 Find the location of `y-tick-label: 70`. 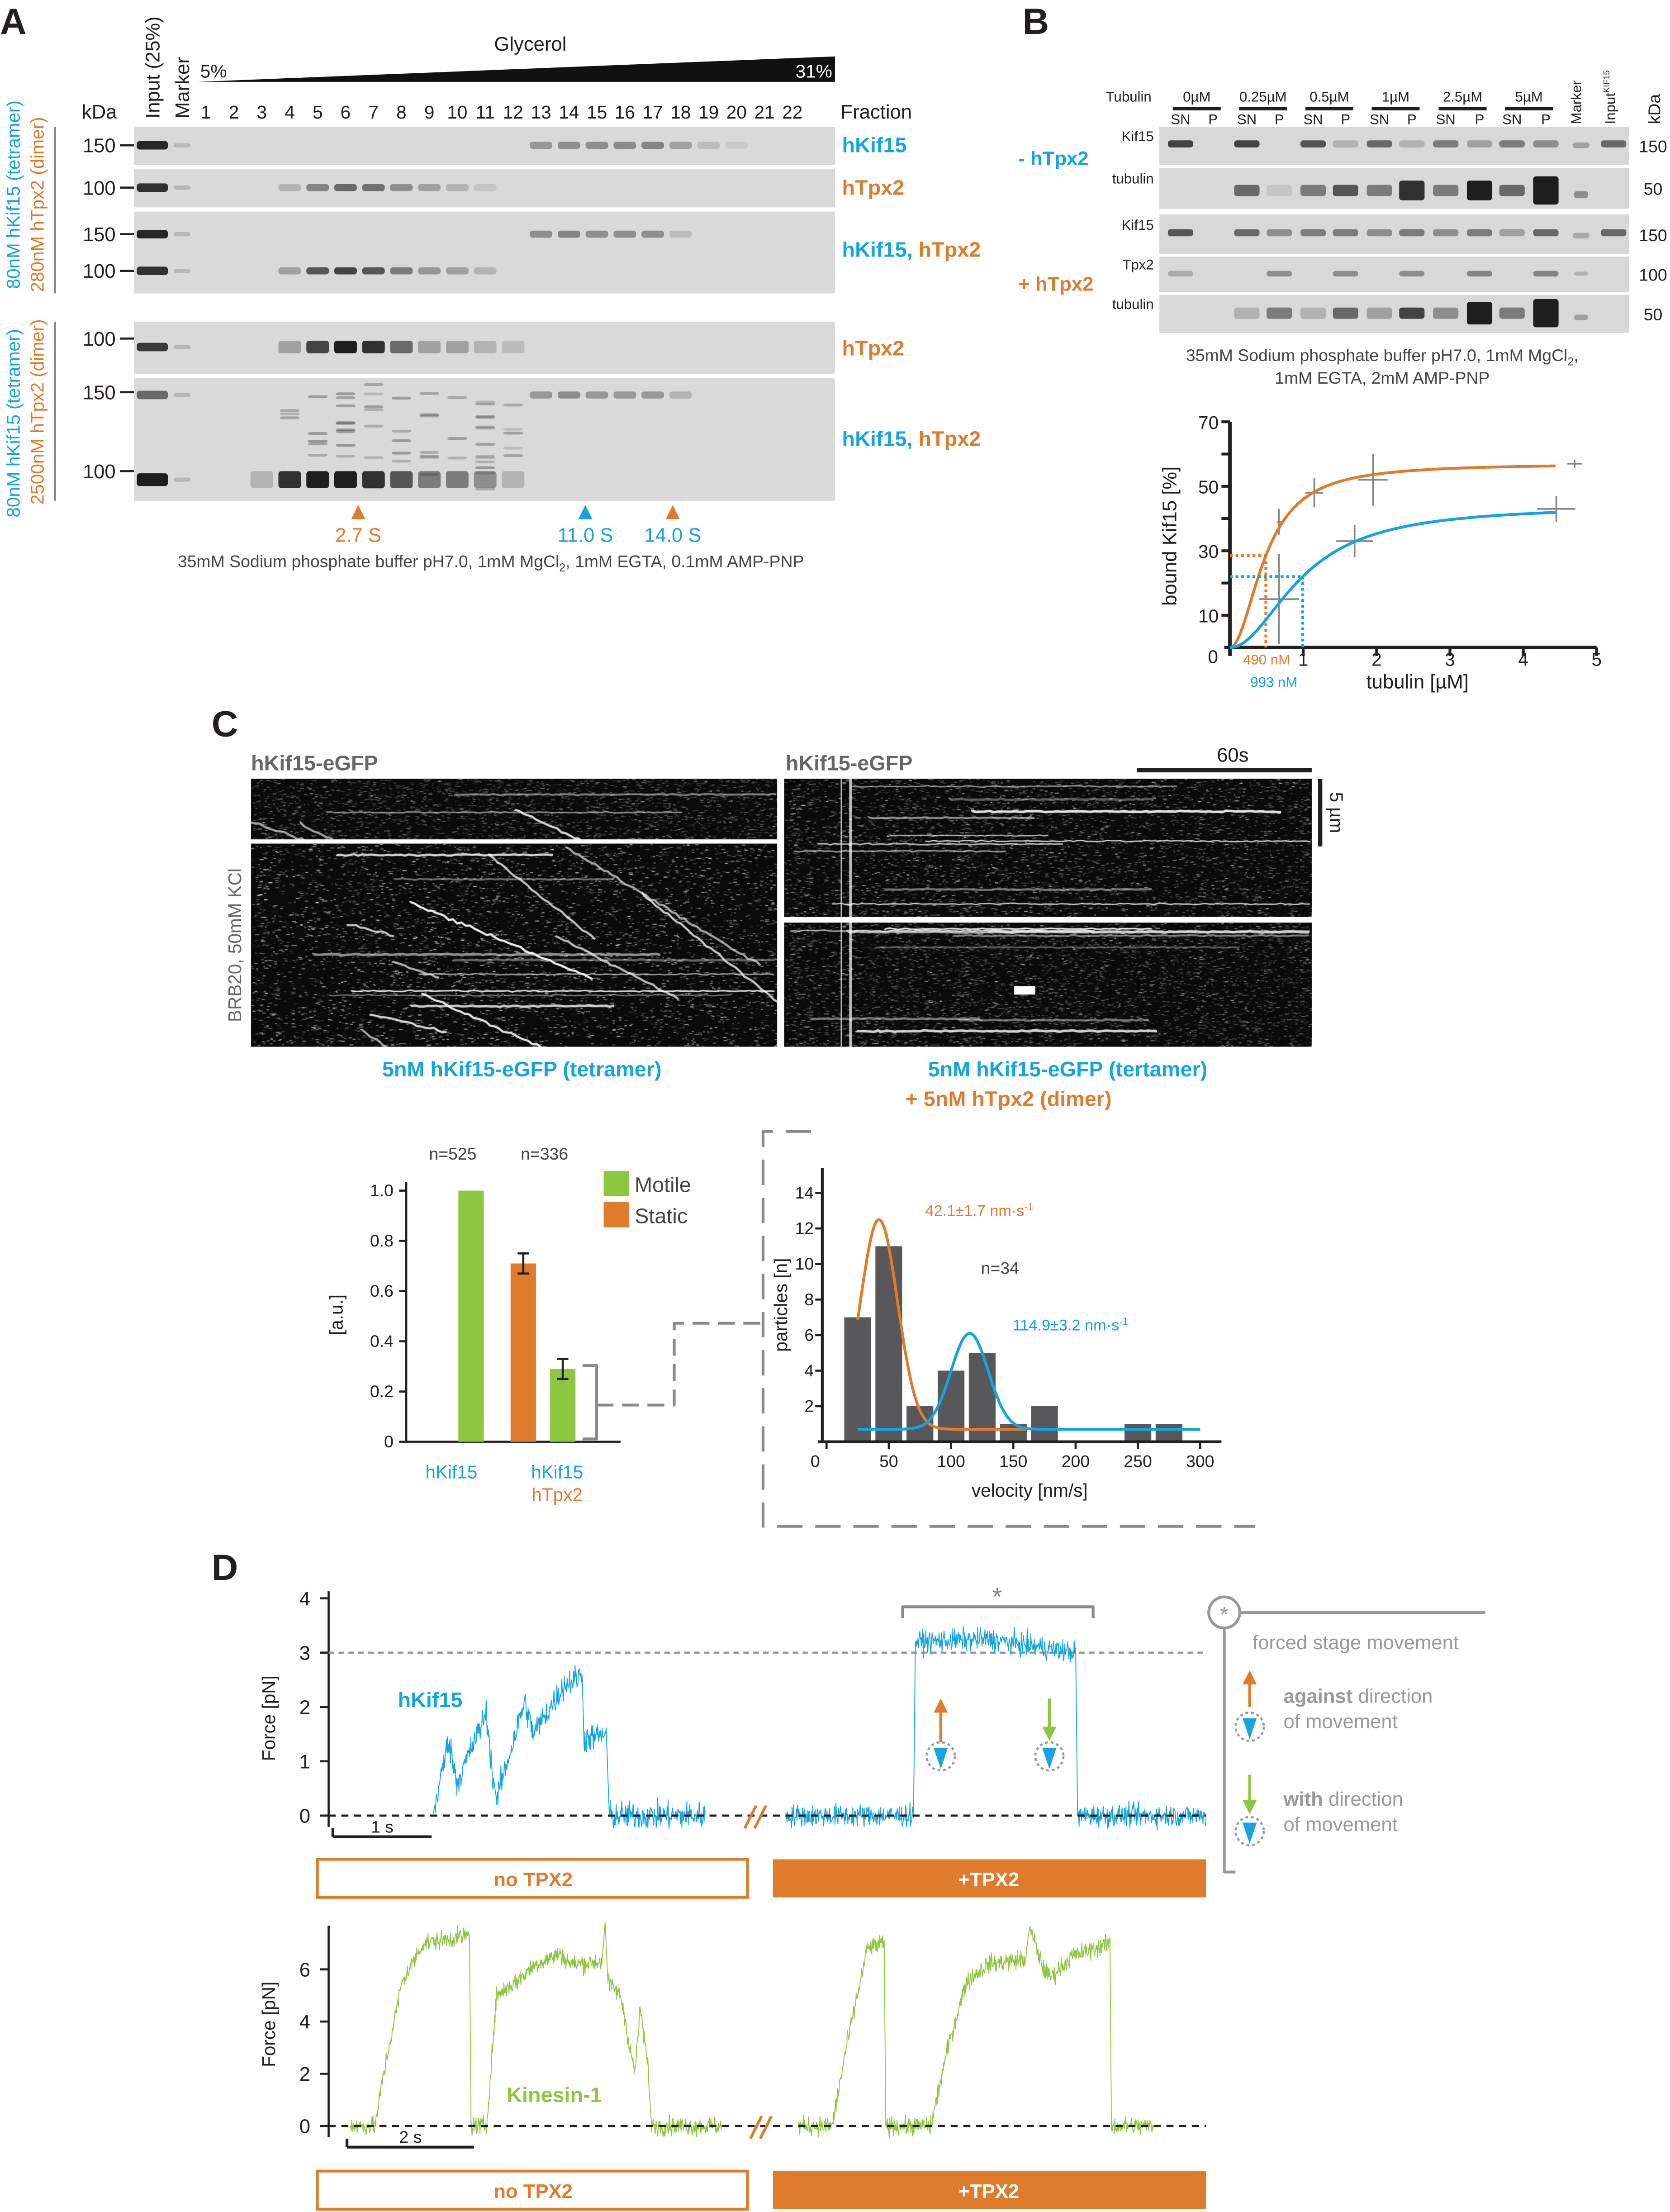

y-tick-label: 70 is located at coordinates (1208, 422).